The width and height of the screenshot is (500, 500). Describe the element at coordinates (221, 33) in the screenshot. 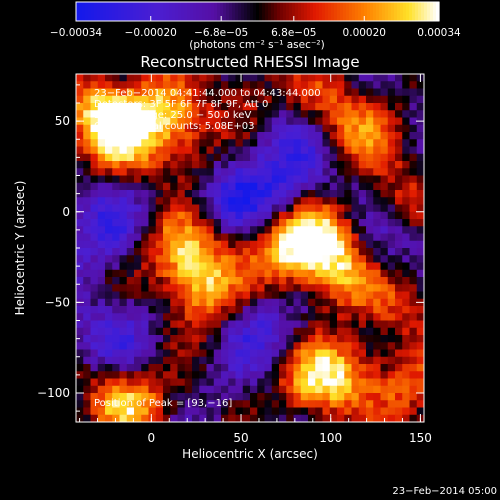

I see `colorbar-tick-label: −6.8e−05` at that location.